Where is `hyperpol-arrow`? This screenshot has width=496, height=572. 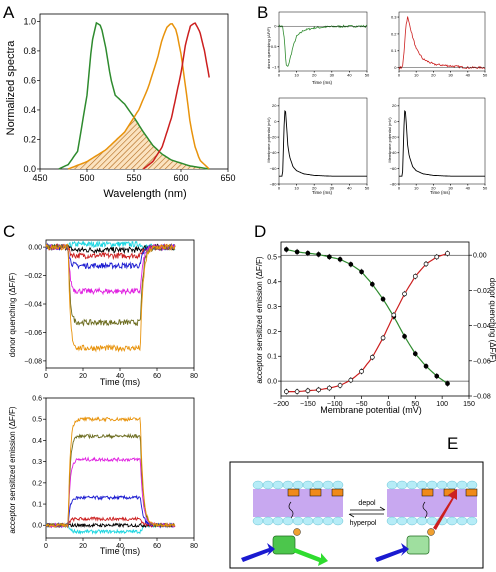
hyperpol-arrow is located at coordinates (366, 515).